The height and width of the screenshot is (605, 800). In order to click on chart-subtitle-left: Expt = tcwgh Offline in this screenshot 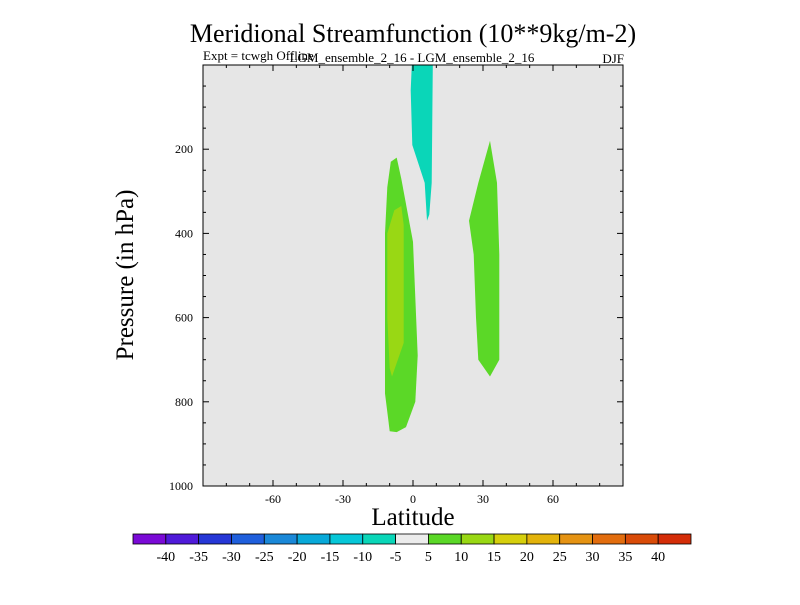, I will do `click(258, 55)`.